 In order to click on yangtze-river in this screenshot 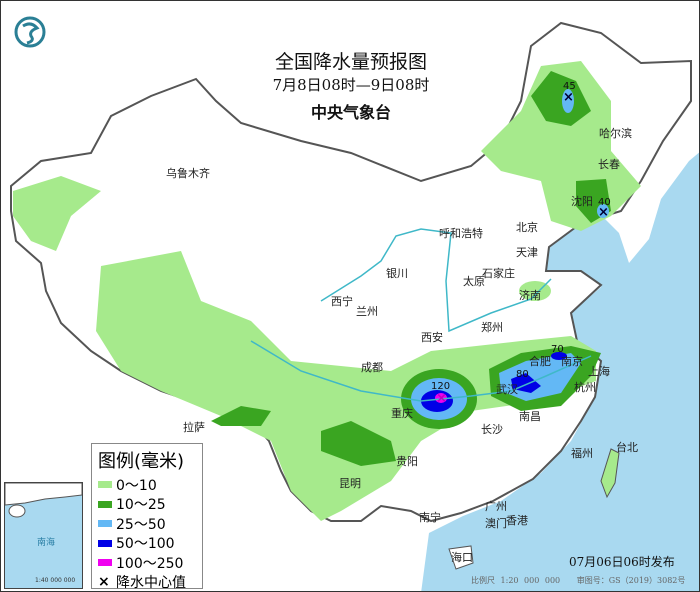, I will do `click(421, 371)`.